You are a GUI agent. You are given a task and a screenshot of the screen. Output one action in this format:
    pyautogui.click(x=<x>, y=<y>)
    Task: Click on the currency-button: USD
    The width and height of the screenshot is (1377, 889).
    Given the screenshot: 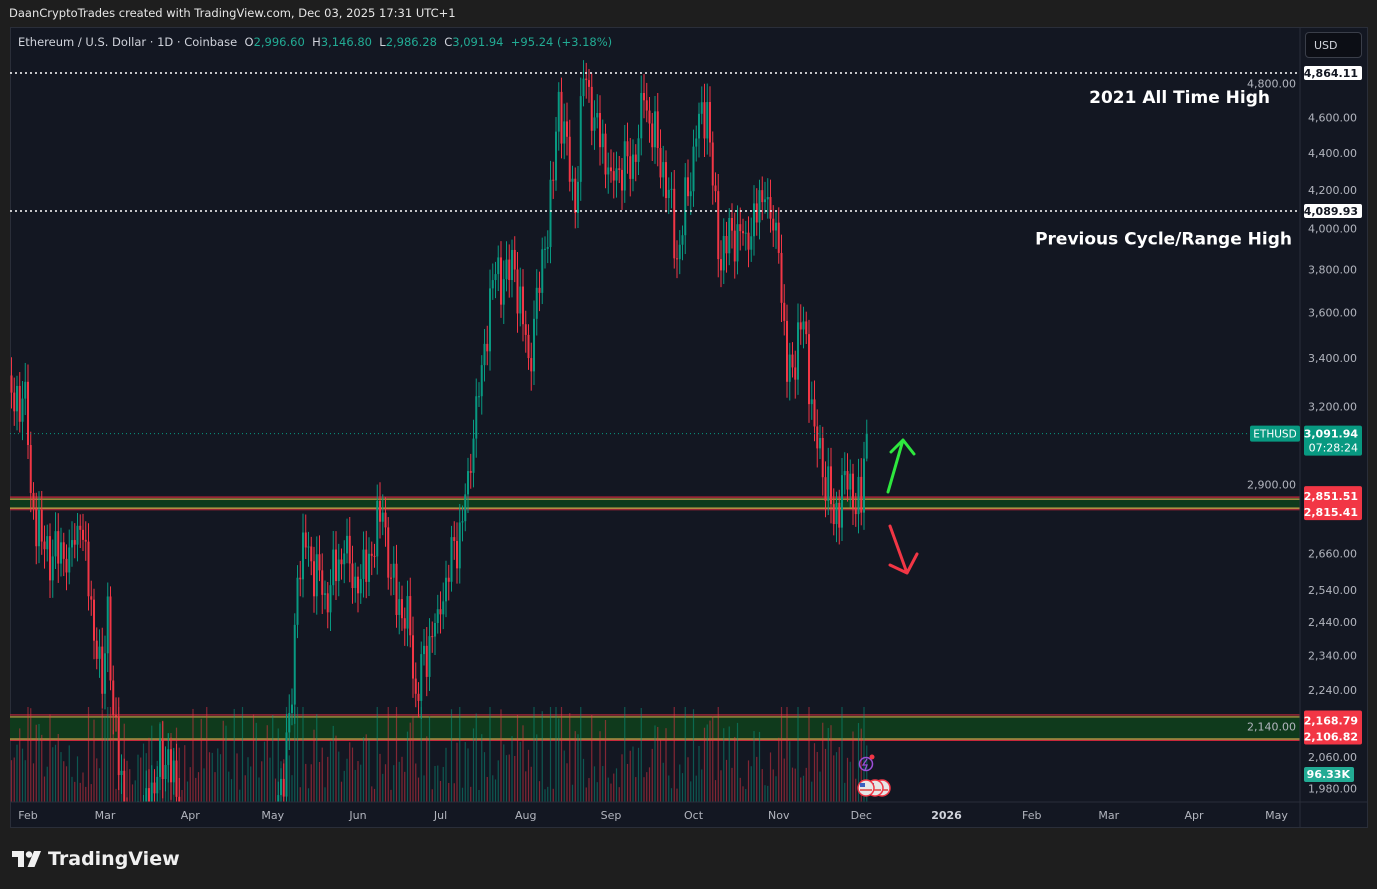 What is the action you would take?
    pyautogui.click(x=1333, y=45)
    